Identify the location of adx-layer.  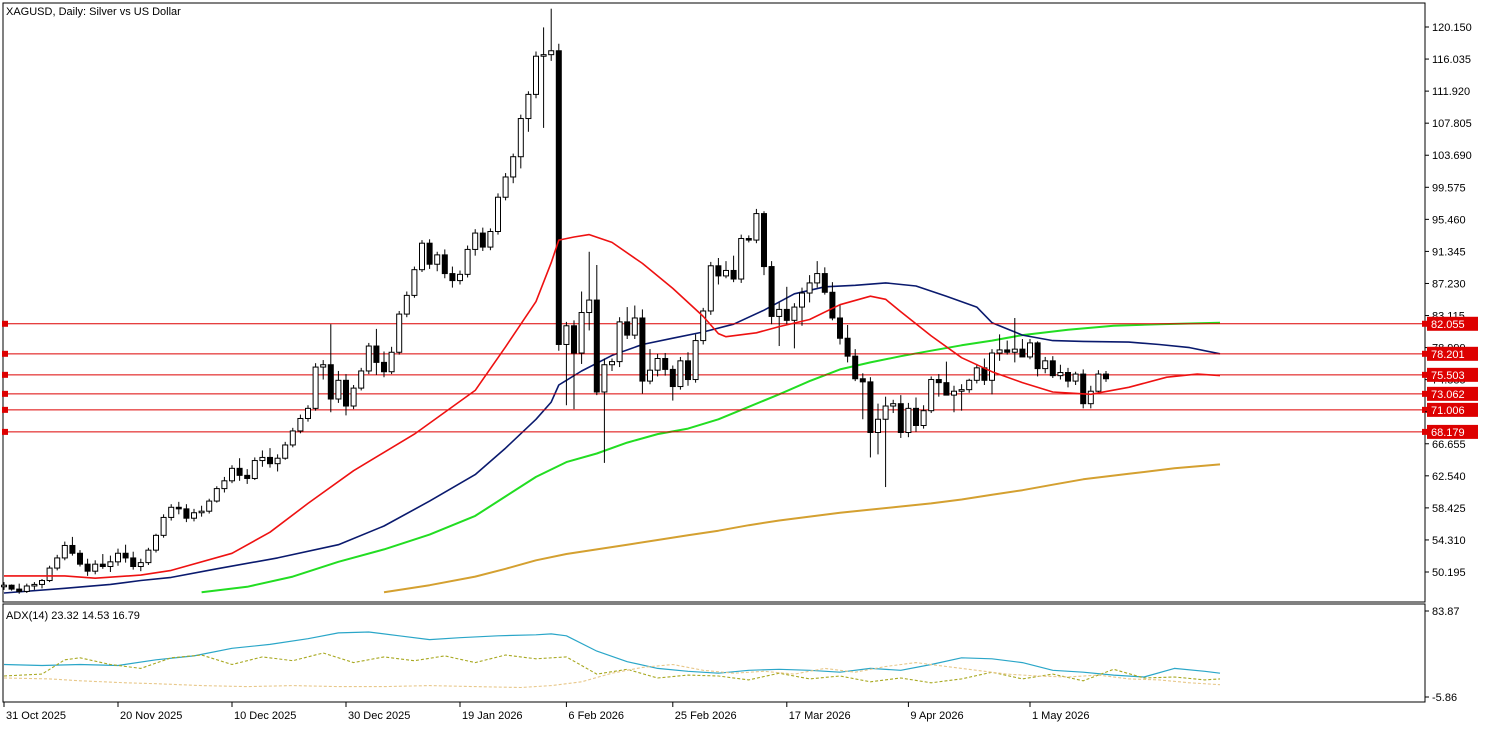
(612, 660).